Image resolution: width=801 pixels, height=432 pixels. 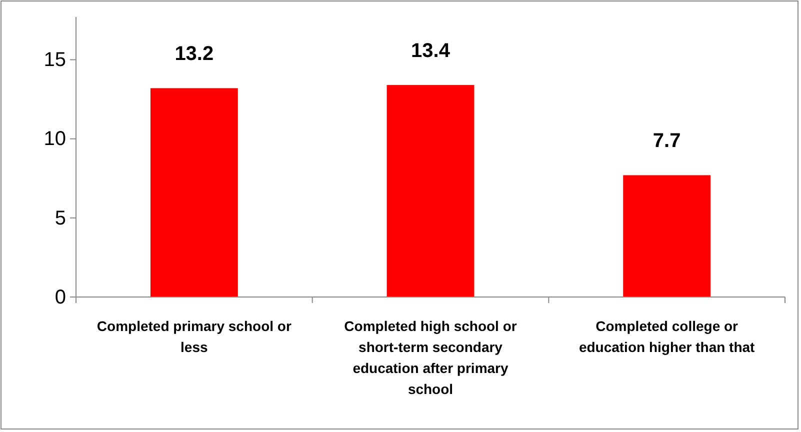 I want to click on x-tick-label: Completed primary school or less, so click(x=194, y=336).